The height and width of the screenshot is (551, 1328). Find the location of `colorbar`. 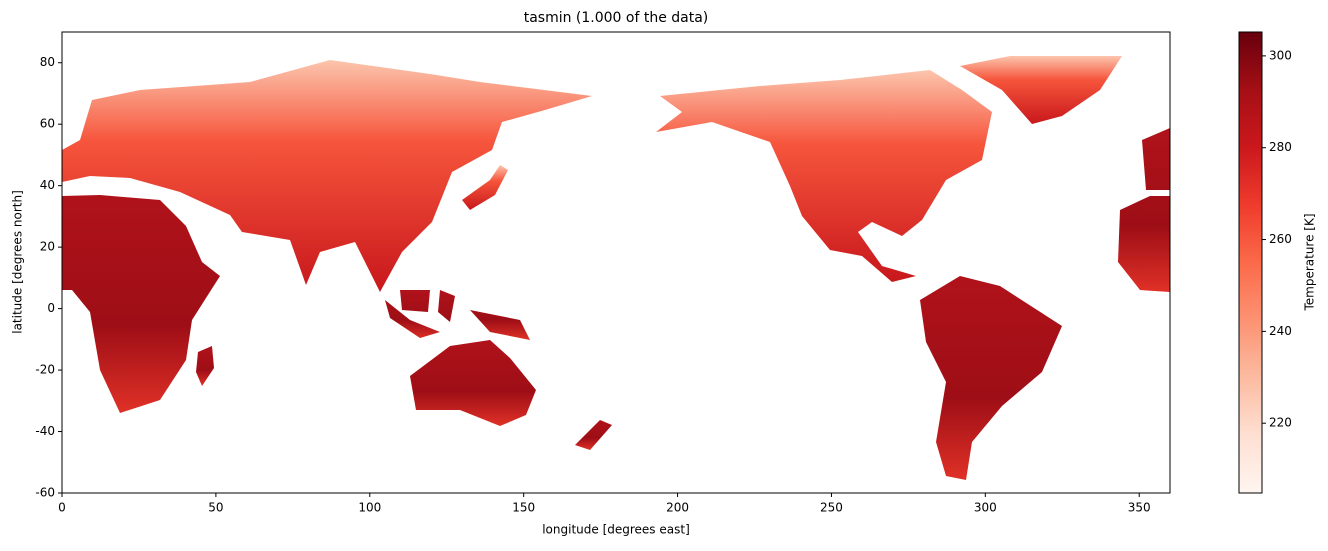

colorbar is located at coordinates (1250, 262).